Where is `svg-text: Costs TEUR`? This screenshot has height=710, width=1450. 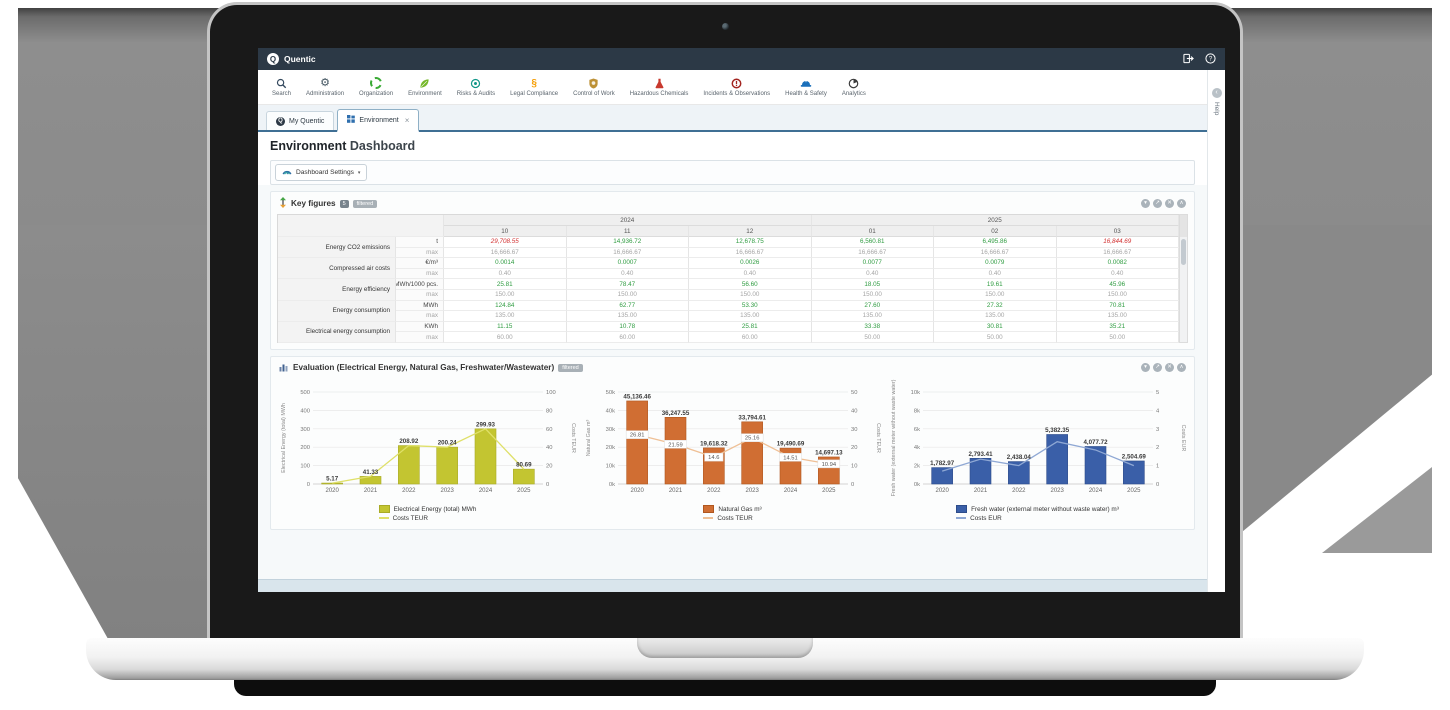
svg-text: Costs TEUR is located at coordinates (573, 438).